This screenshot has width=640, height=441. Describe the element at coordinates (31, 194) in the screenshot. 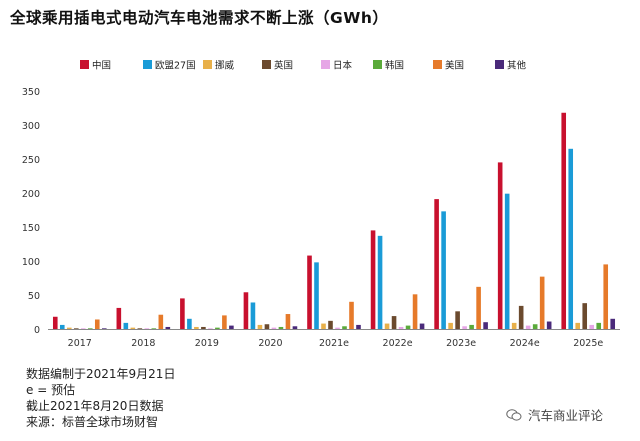

I see `y-tick-label-4: 200` at that location.